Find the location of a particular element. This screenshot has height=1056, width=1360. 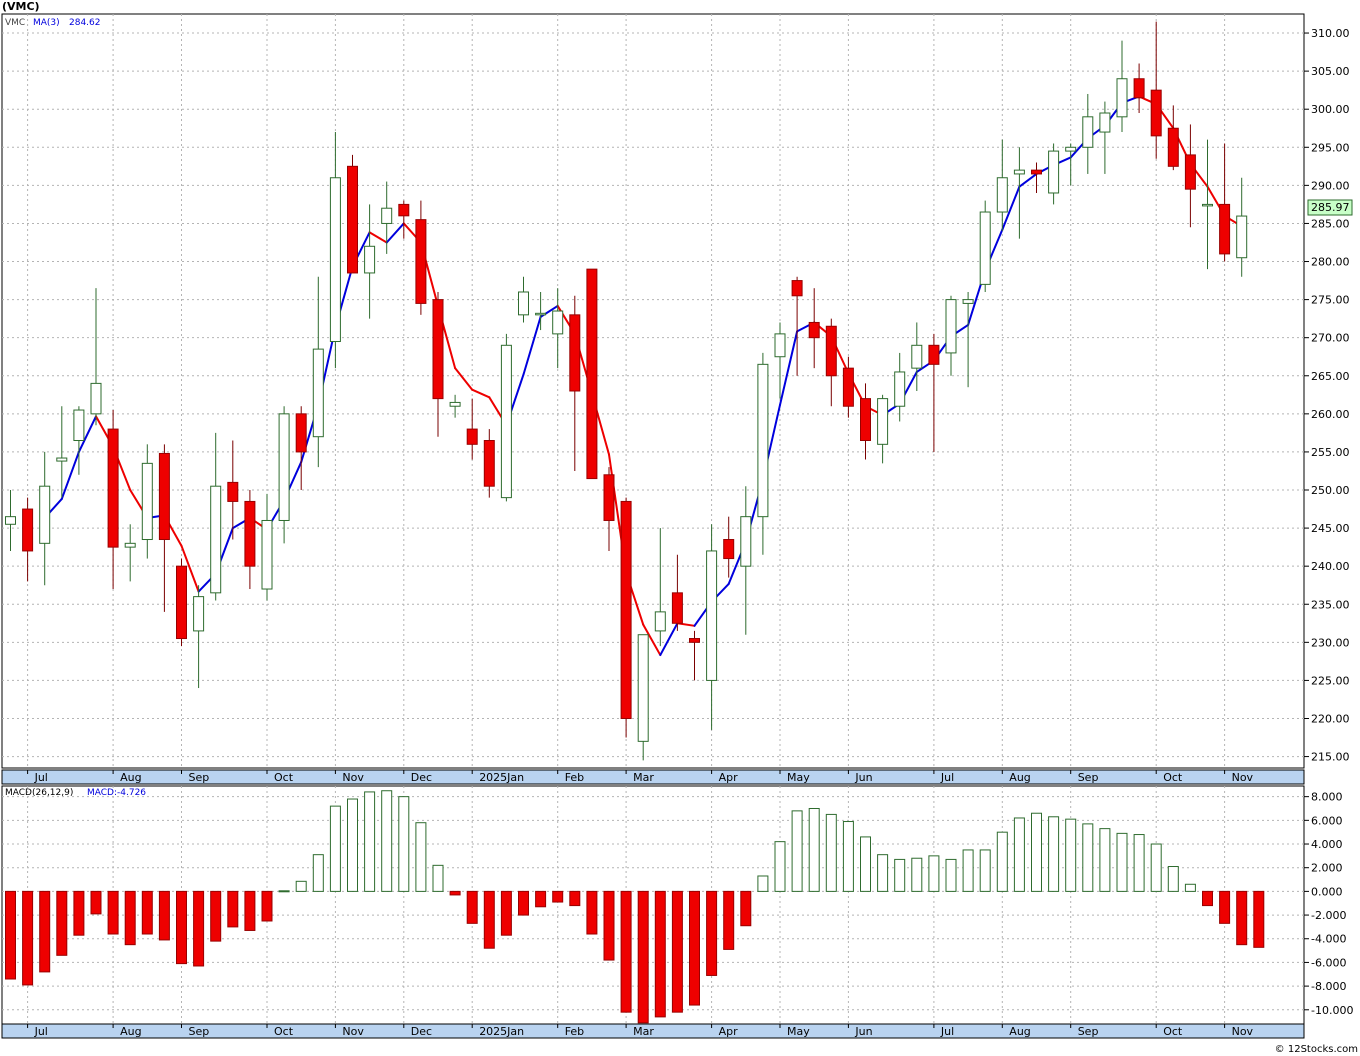

price-xtick-label: Aug is located at coordinates (130, 777).